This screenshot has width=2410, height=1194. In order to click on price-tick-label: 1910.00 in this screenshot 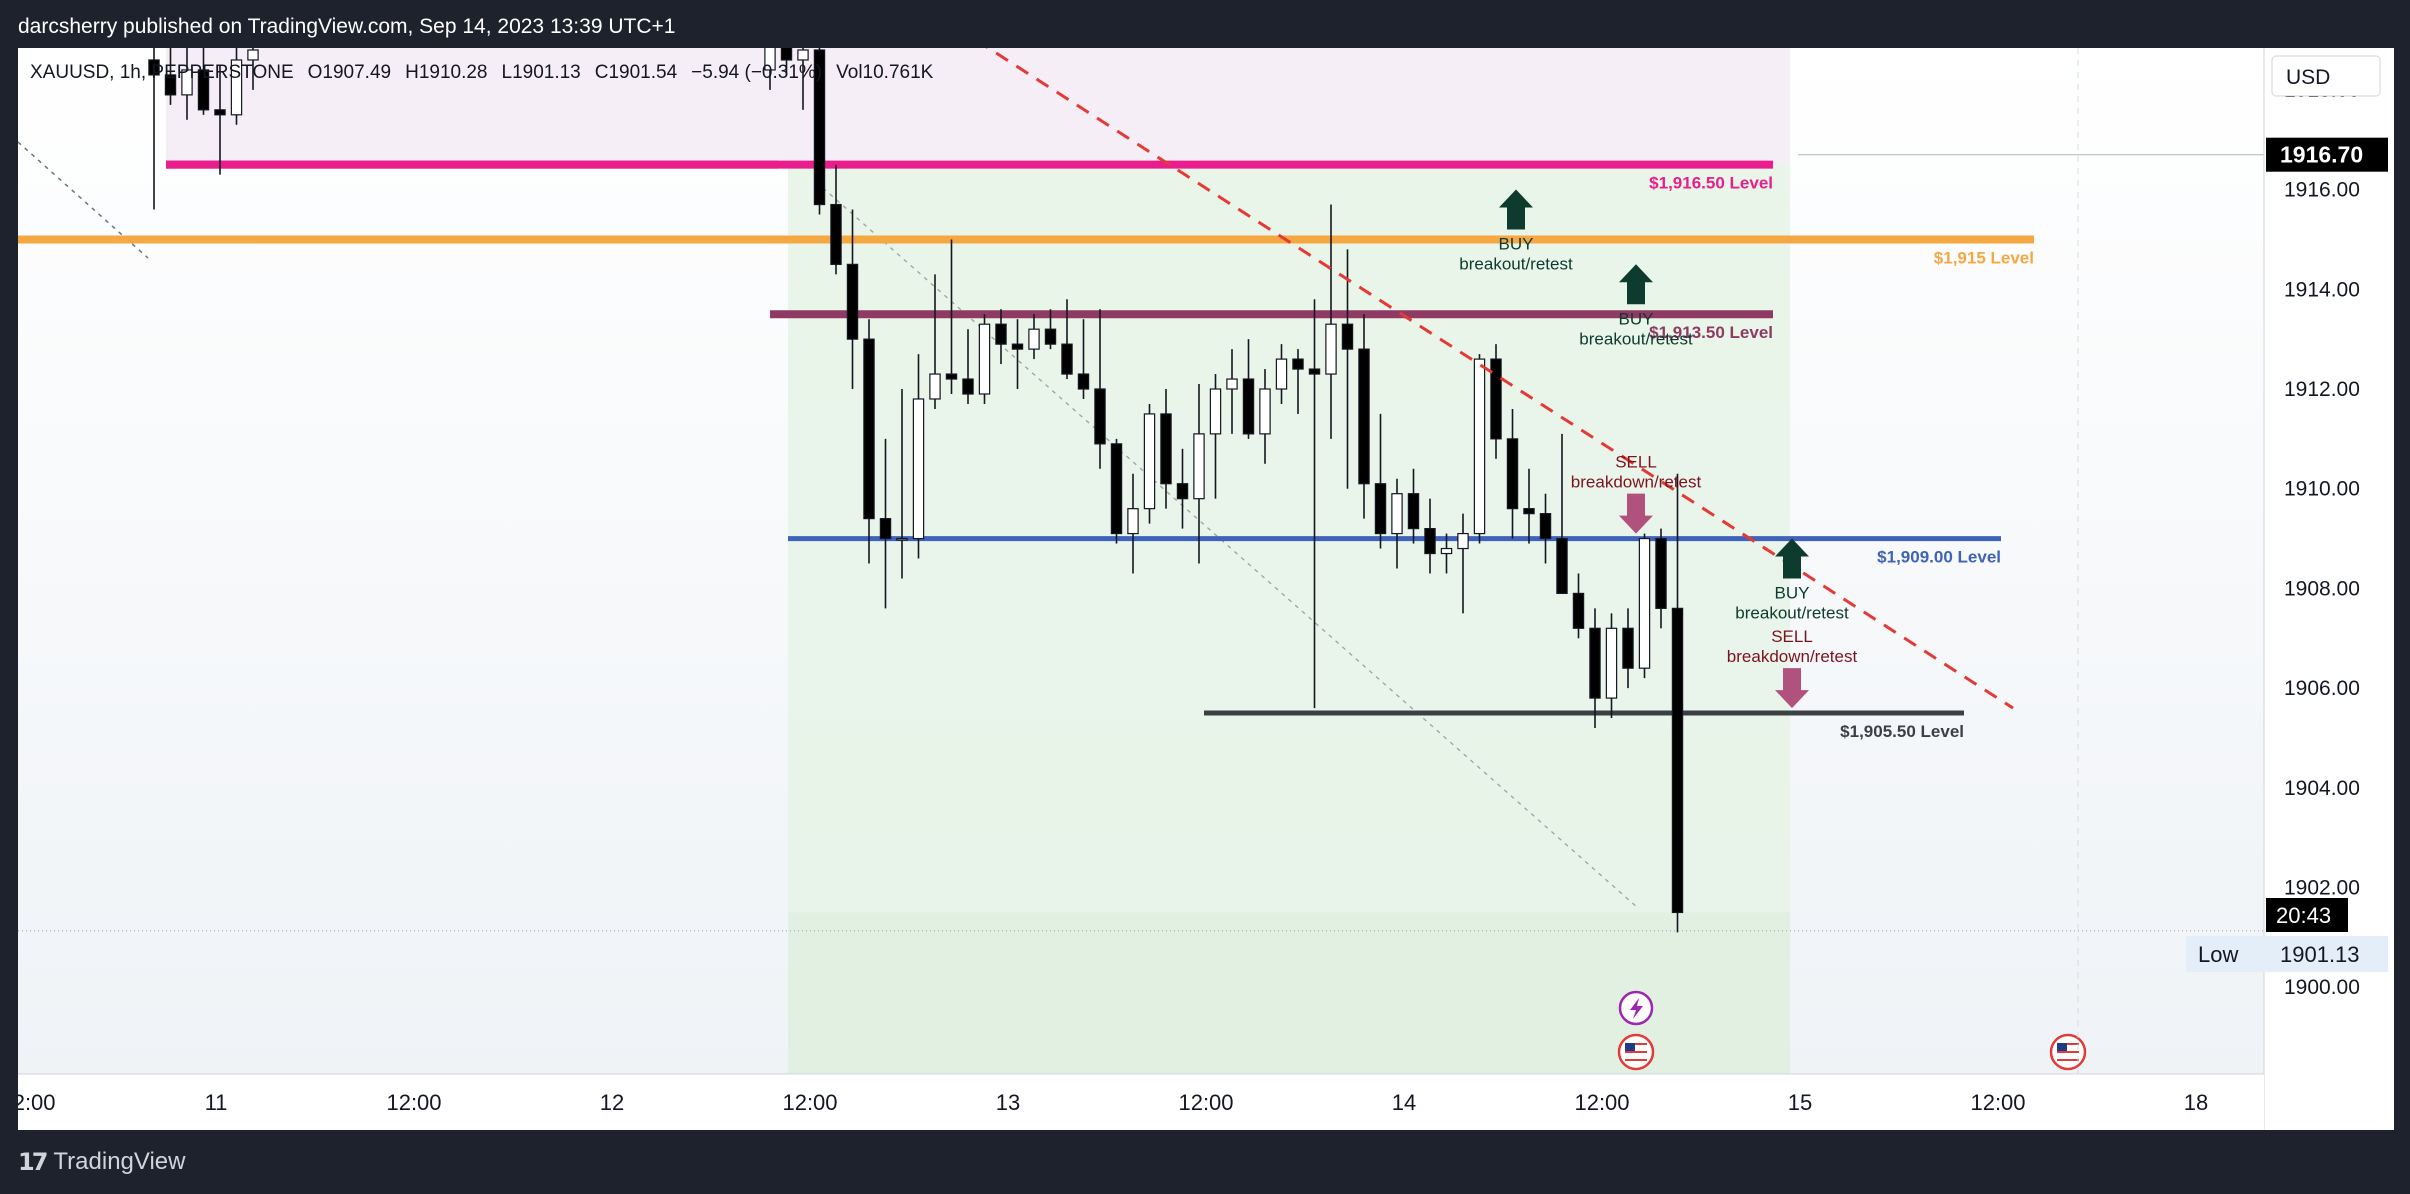, I will do `click(2322, 489)`.